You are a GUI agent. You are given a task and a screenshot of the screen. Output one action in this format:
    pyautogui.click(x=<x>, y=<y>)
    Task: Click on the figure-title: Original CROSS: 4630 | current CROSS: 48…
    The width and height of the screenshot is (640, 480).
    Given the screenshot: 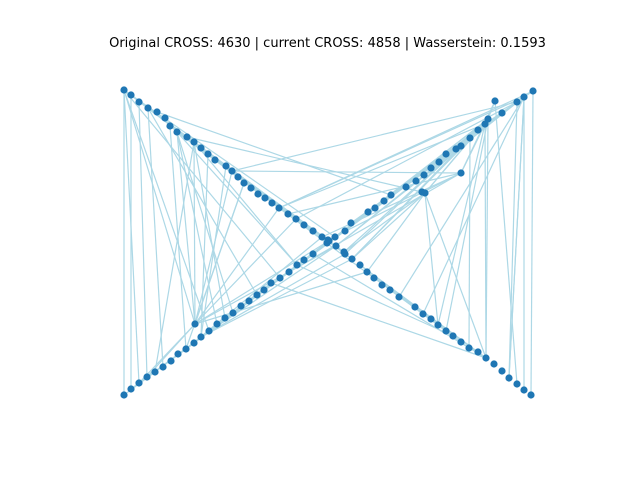 What is the action you would take?
    pyautogui.click(x=327, y=43)
    